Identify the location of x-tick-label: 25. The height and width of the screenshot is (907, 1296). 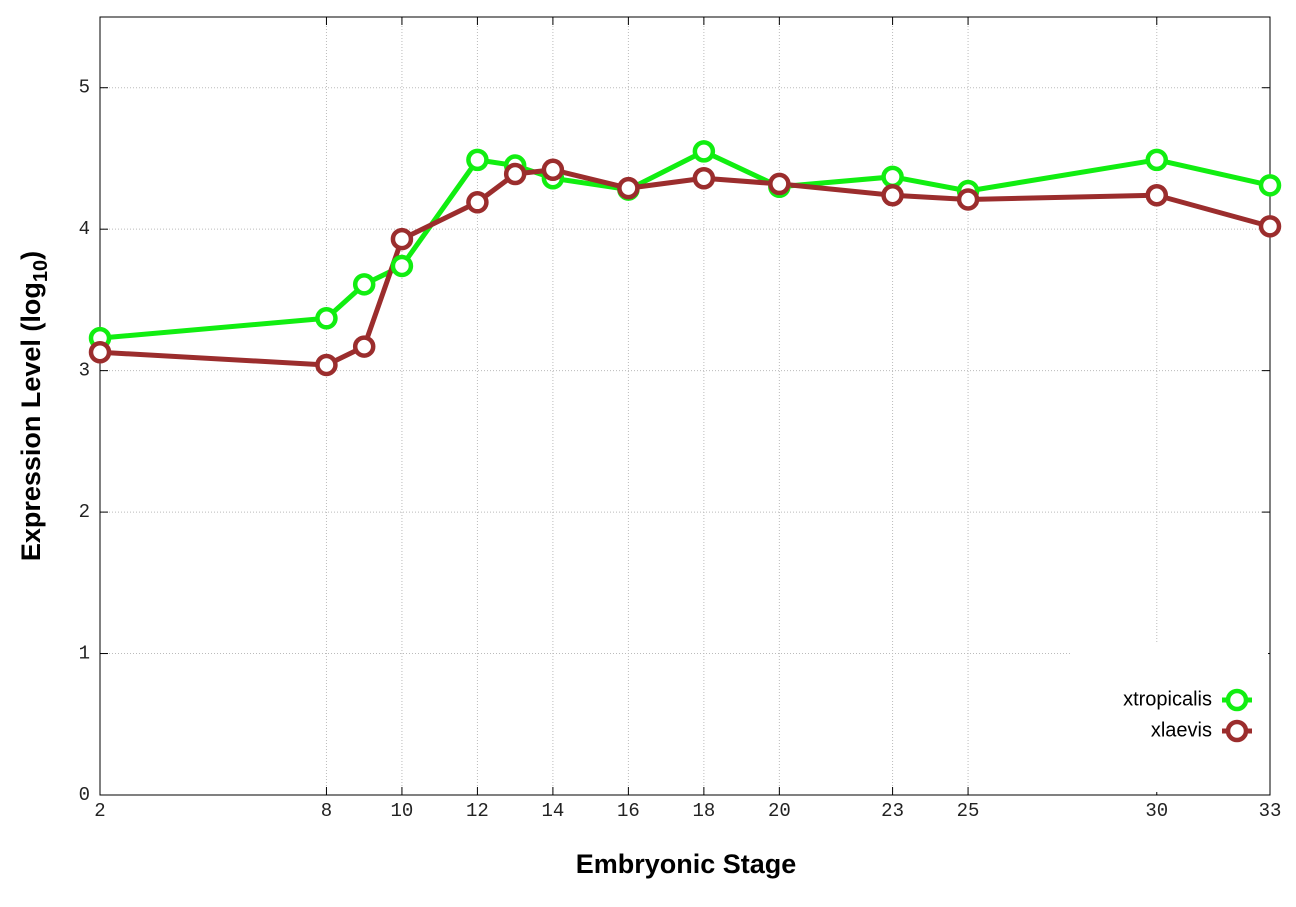
(968, 811).